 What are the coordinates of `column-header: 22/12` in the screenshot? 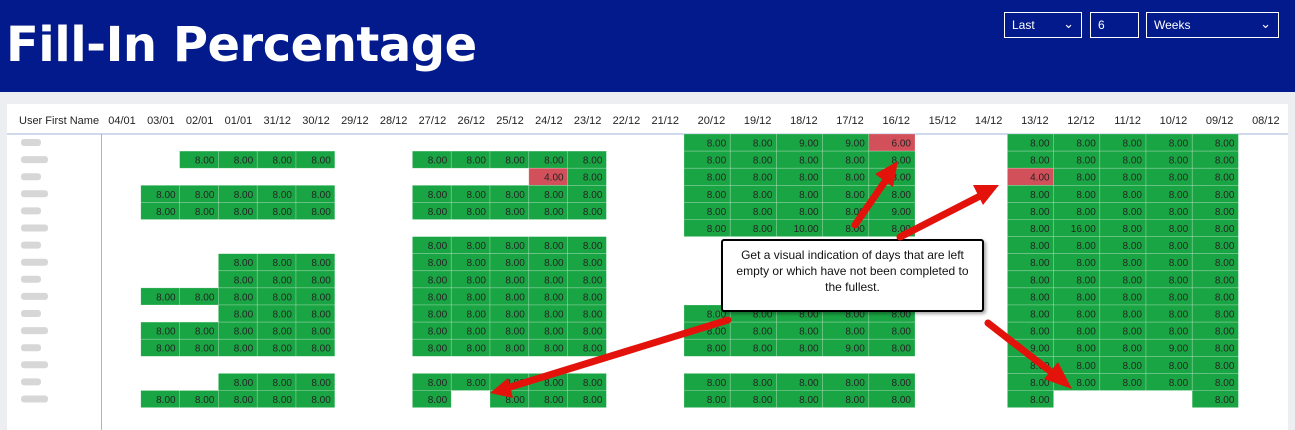 It's located at (627, 121).